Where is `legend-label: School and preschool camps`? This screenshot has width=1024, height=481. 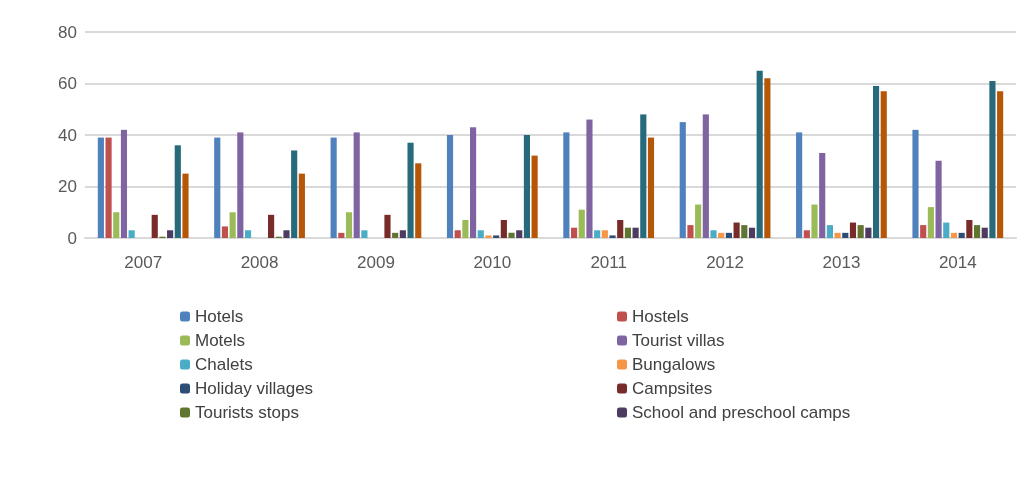
legend-label: School and preschool camps is located at coordinates (741, 412).